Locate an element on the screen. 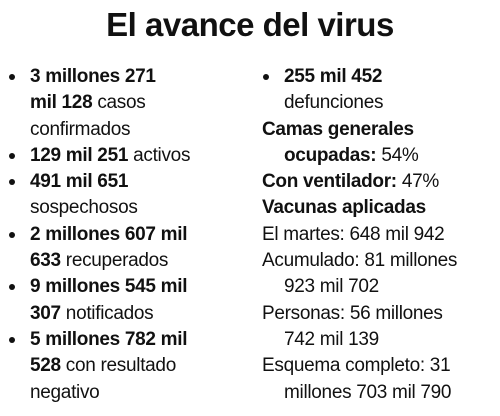 This screenshot has height=416, width=500. item-text: defunciones is located at coordinates (334, 103).